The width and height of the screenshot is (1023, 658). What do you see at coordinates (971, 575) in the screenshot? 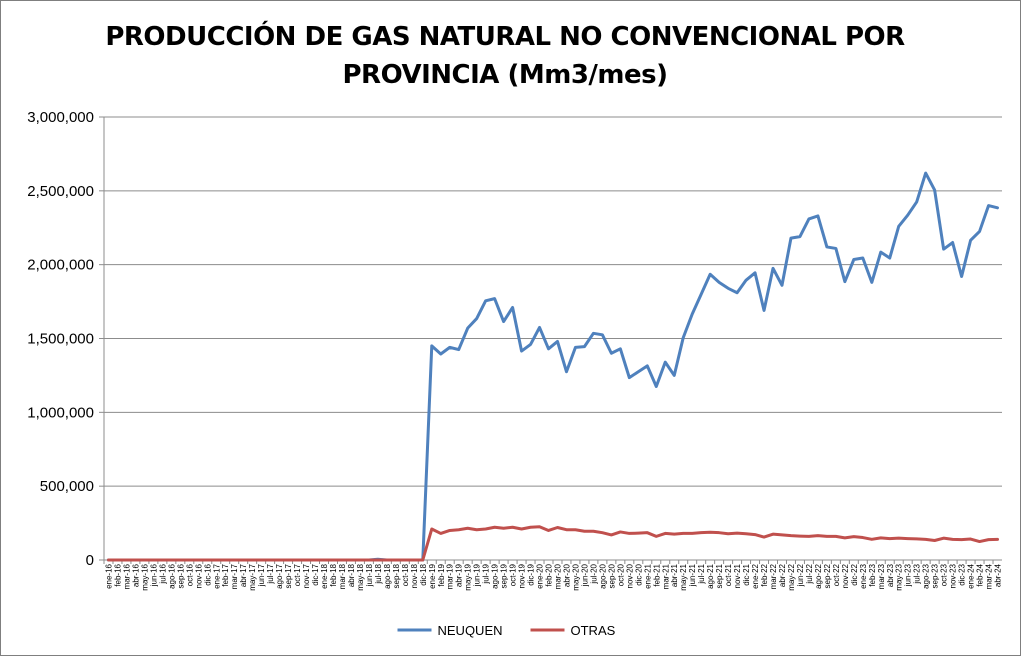
I see `x-tick-label: ene-24` at bounding box center [971, 575].